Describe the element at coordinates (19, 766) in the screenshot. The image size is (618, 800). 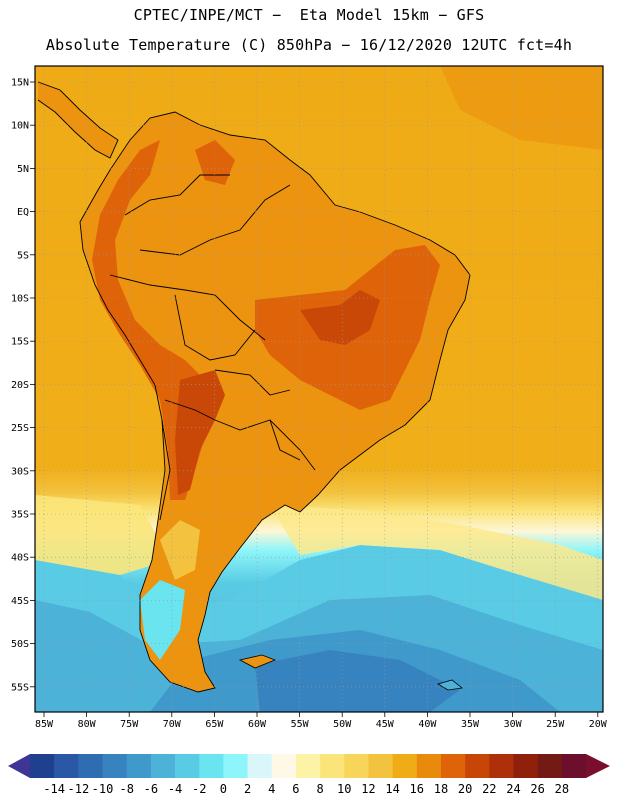
I see `colorbar-low-arrow` at that location.